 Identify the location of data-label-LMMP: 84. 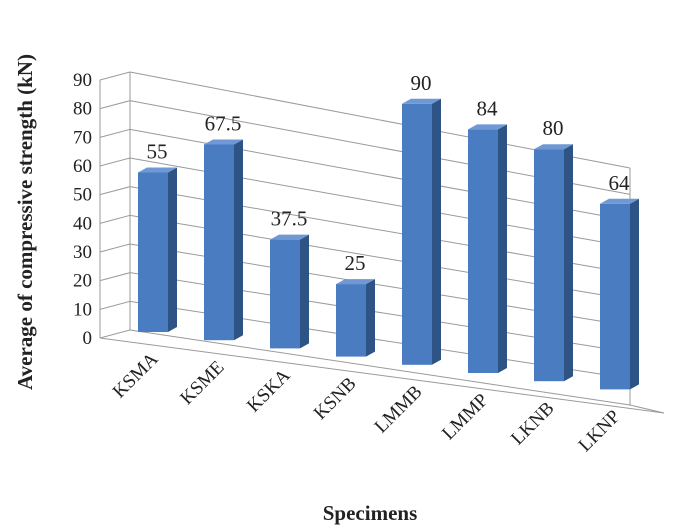
(488, 108).